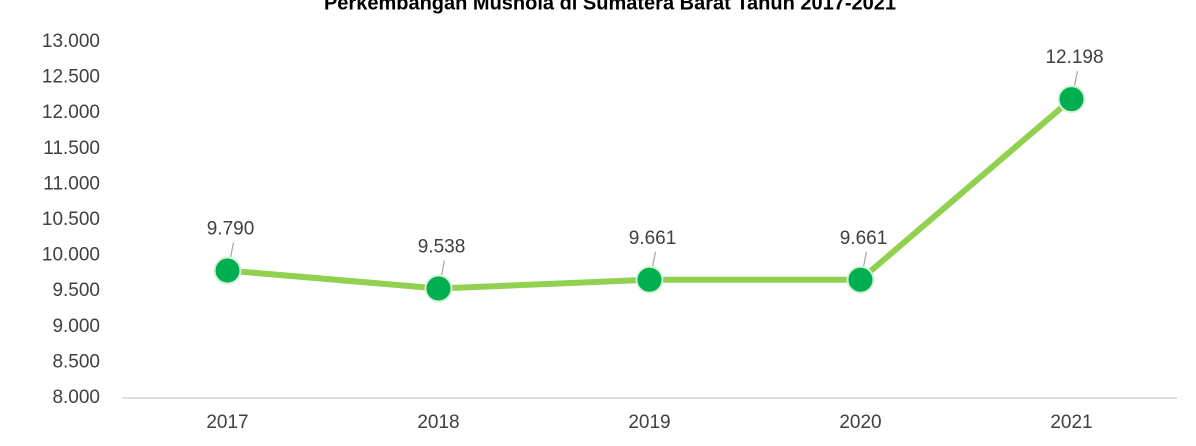 This screenshot has width=1196, height=446. Describe the element at coordinates (76, 290) in the screenshot. I see `y-tick-label: 9.500` at that location.